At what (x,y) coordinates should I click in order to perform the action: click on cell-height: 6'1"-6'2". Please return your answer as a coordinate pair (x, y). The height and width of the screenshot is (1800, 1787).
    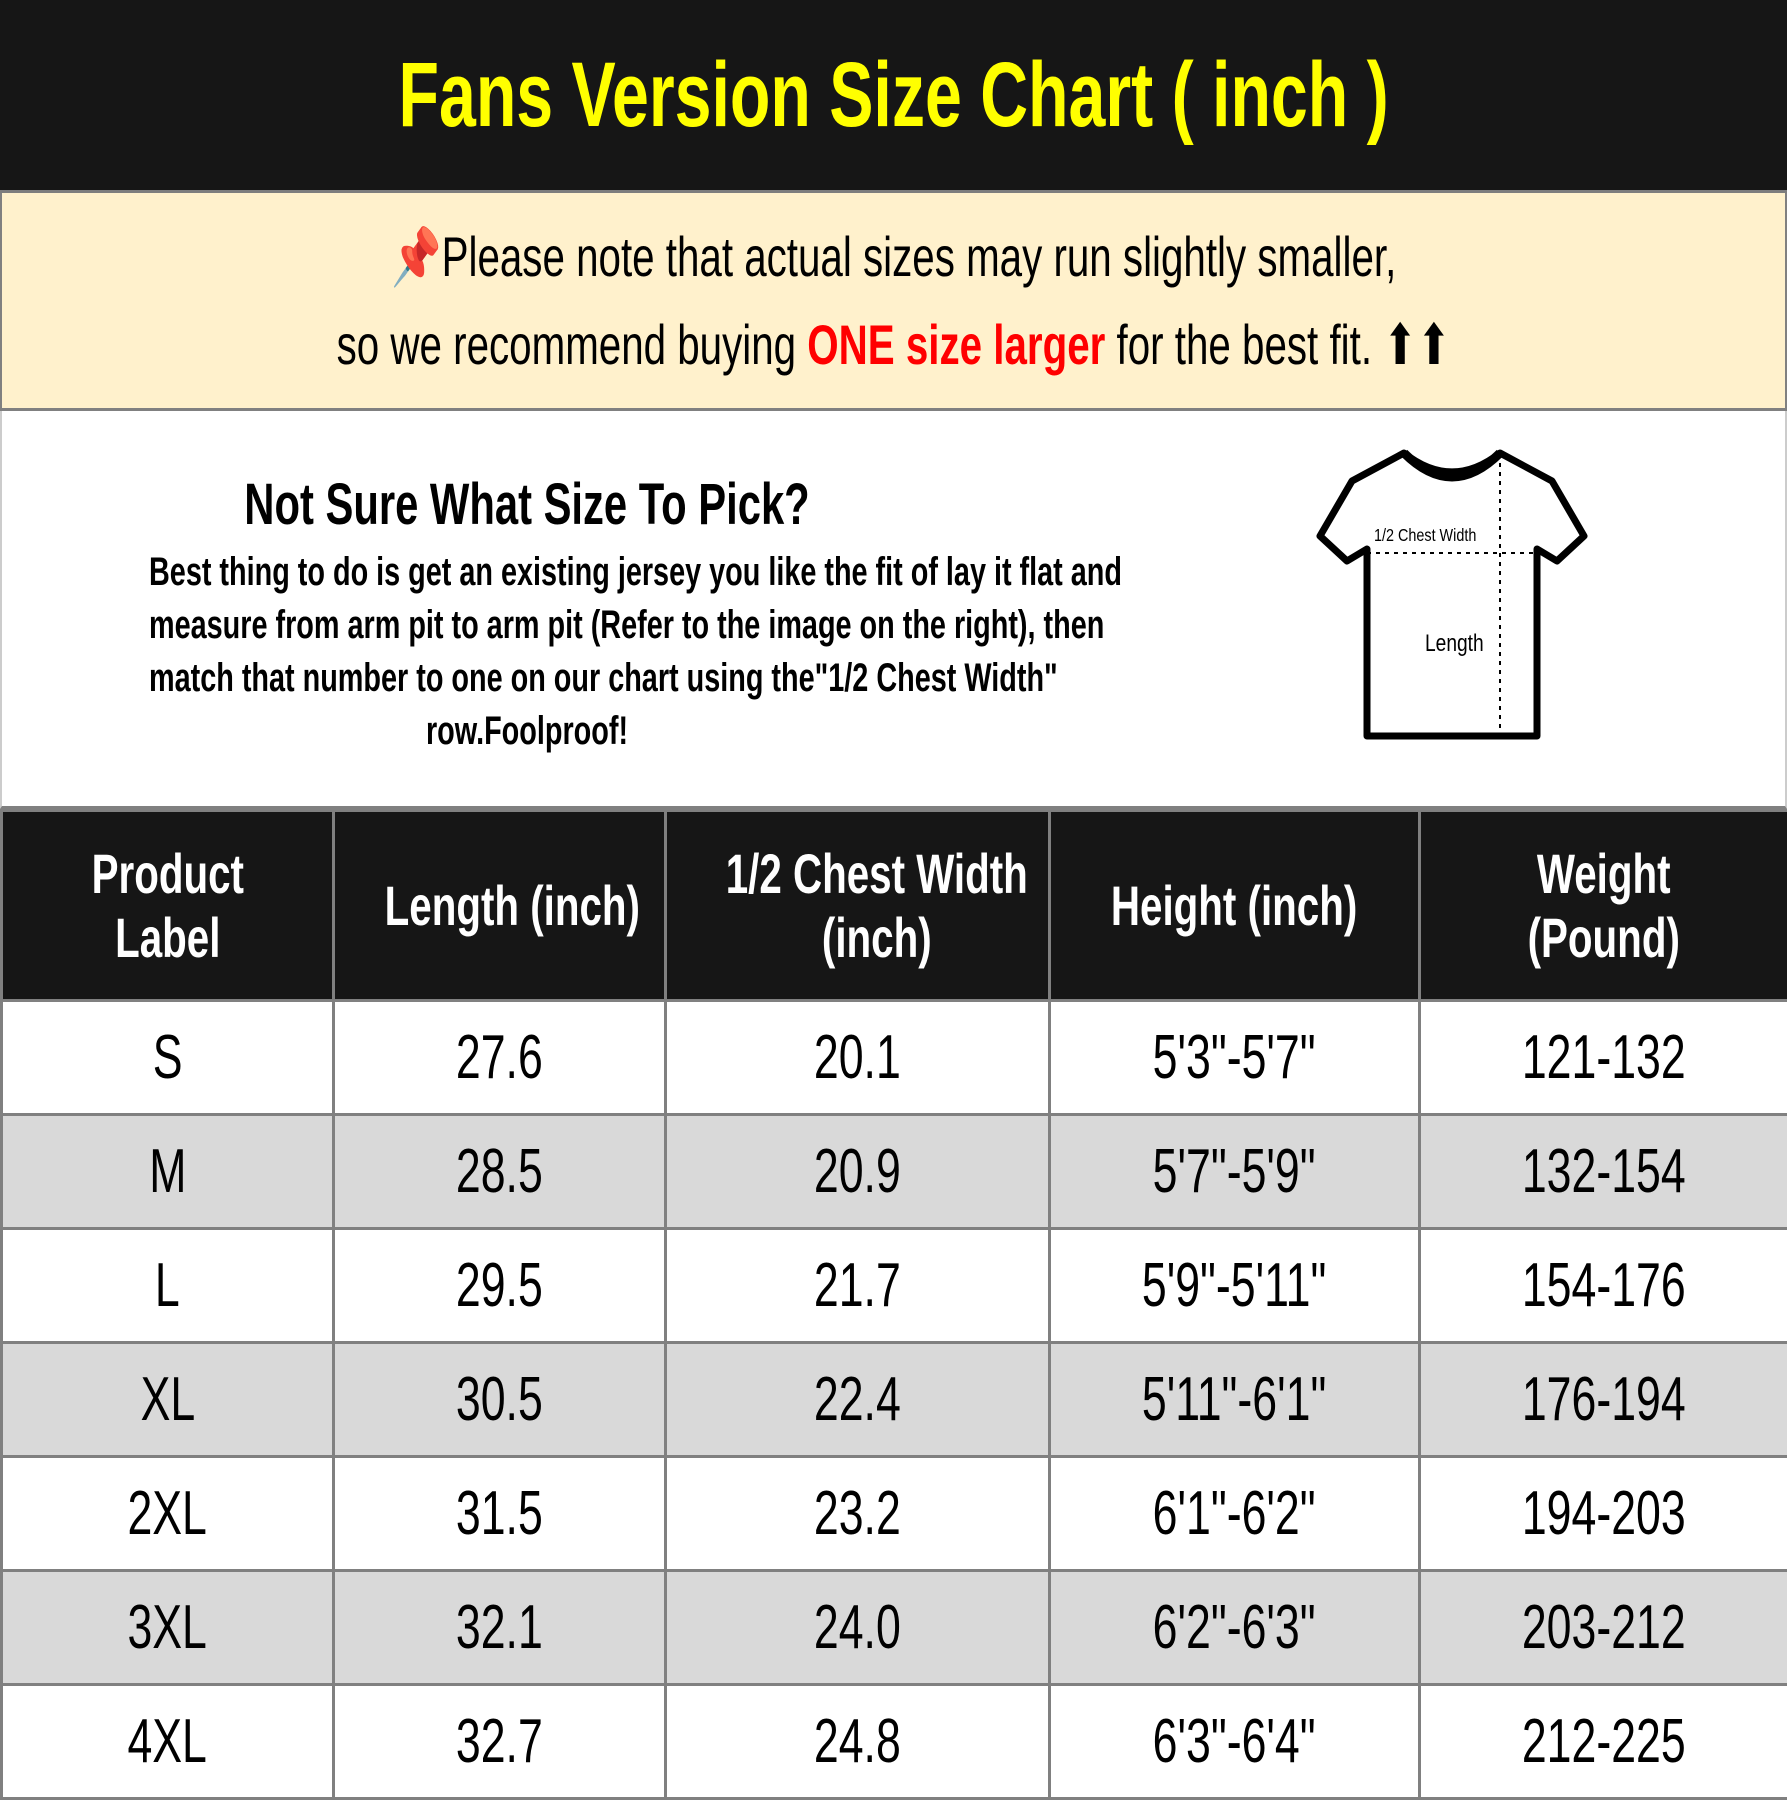
    Looking at the image, I should click on (1235, 1514).